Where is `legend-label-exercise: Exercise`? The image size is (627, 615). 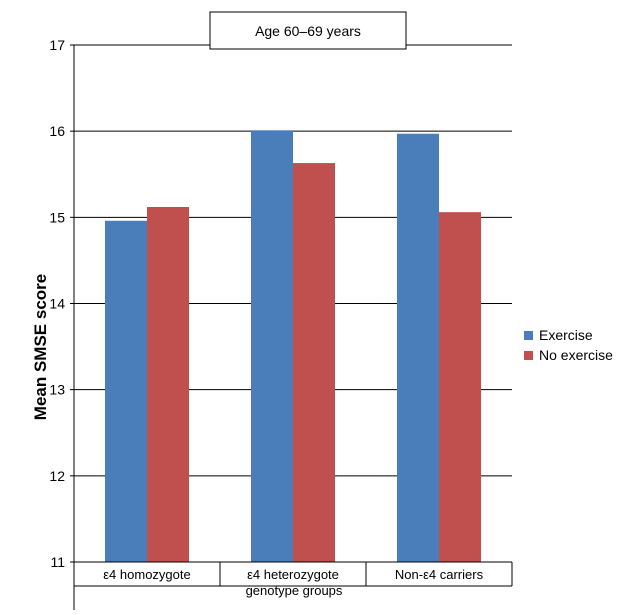 legend-label-exercise: Exercise is located at coordinates (566, 335).